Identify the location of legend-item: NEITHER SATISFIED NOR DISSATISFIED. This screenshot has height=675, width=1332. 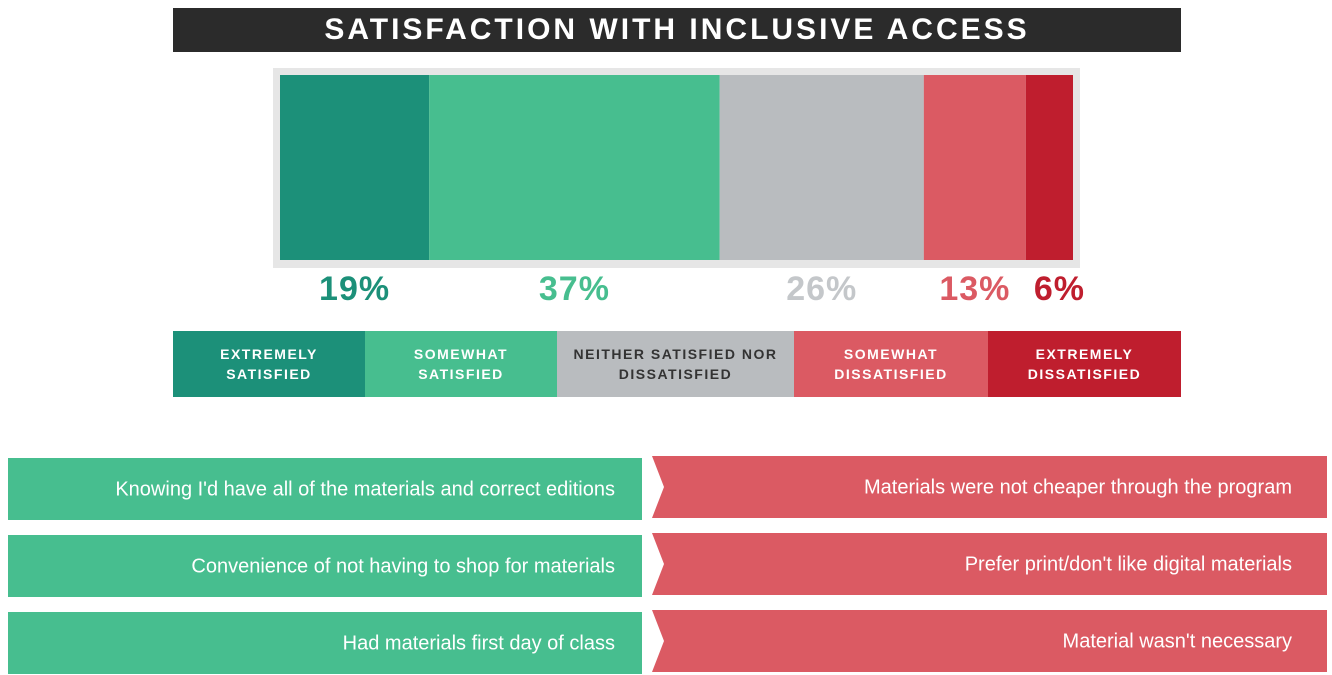
(675, 364).